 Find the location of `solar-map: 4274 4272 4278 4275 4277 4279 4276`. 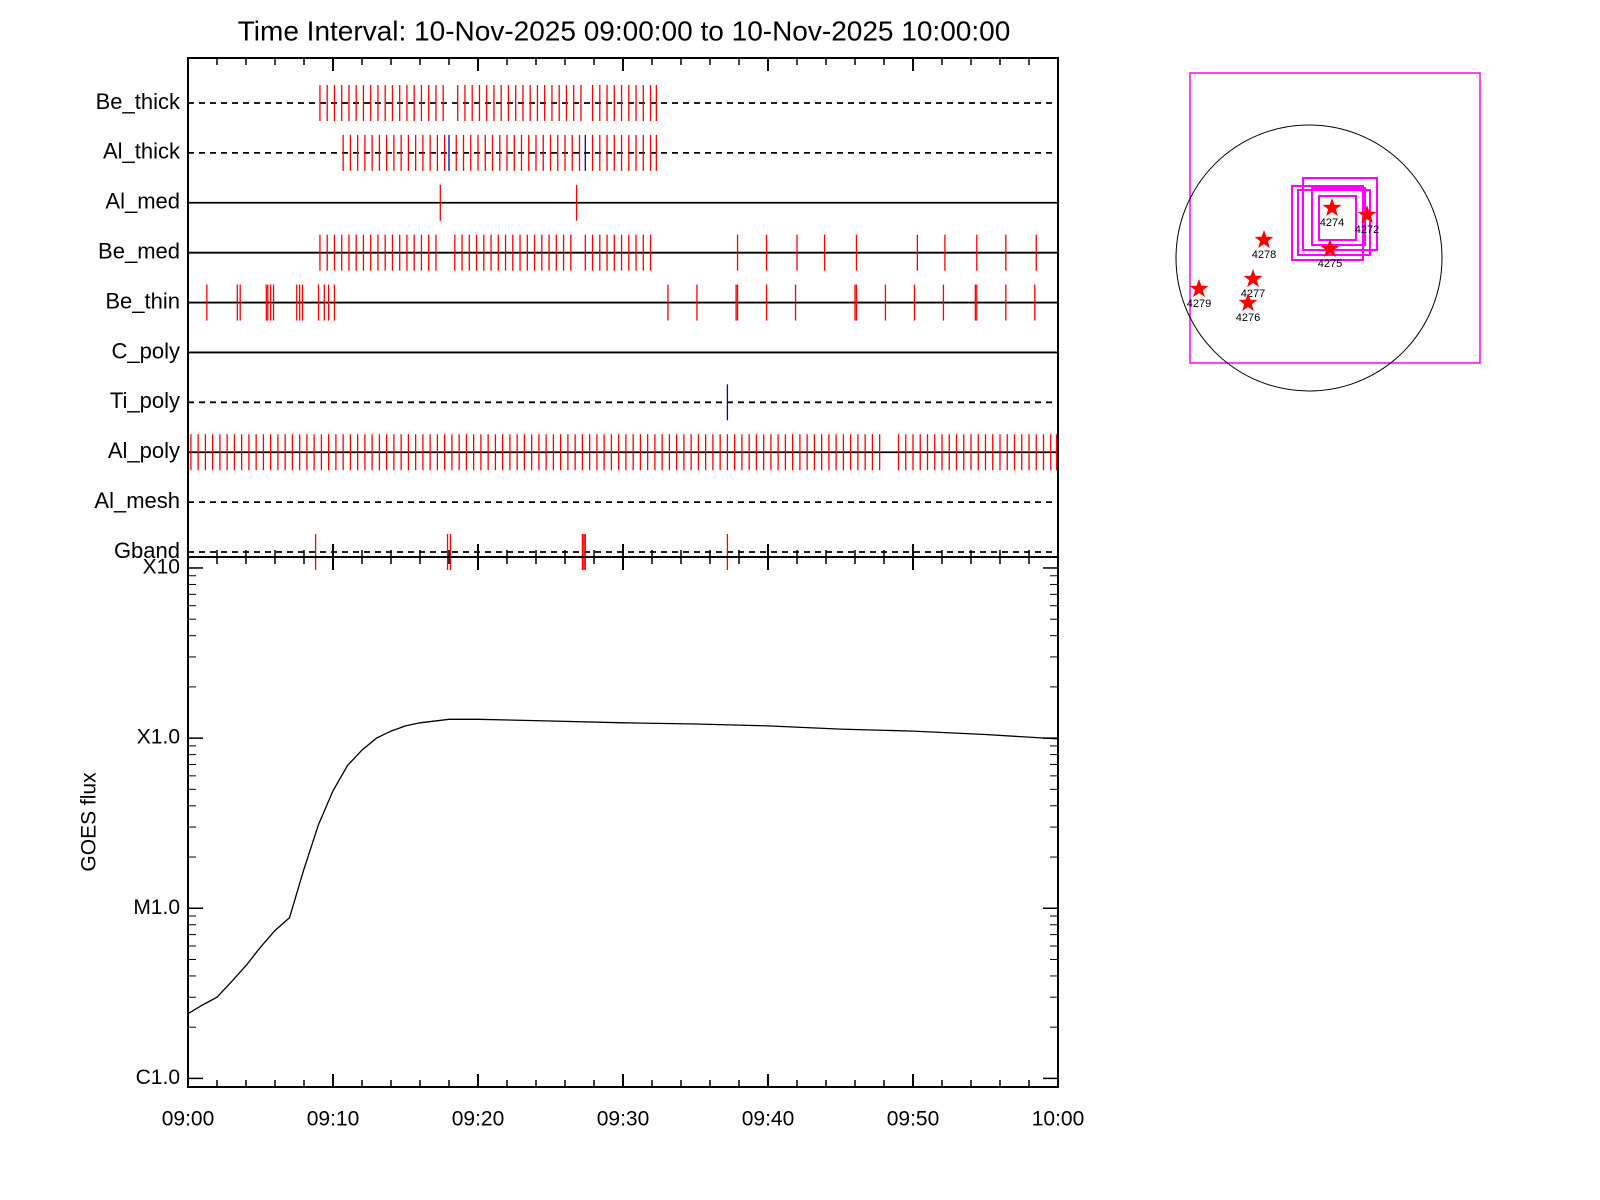

solar-map: 4274 4272 4278 4275 4277 4279 4276 is located at coordinates (1328, 232).